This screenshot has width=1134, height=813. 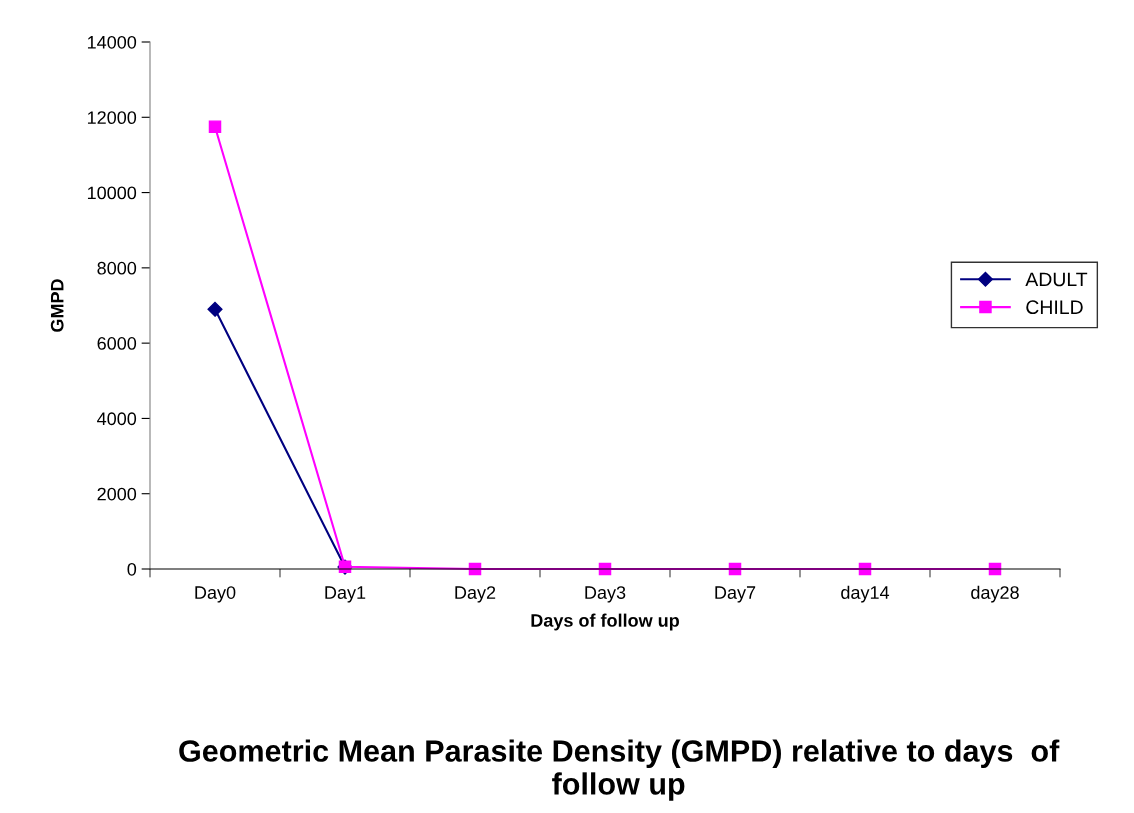 What do you see at coordinates (117, 268) in the screenshot?
I see `y-tick-label: 8000` at bounding box center [117, 268].